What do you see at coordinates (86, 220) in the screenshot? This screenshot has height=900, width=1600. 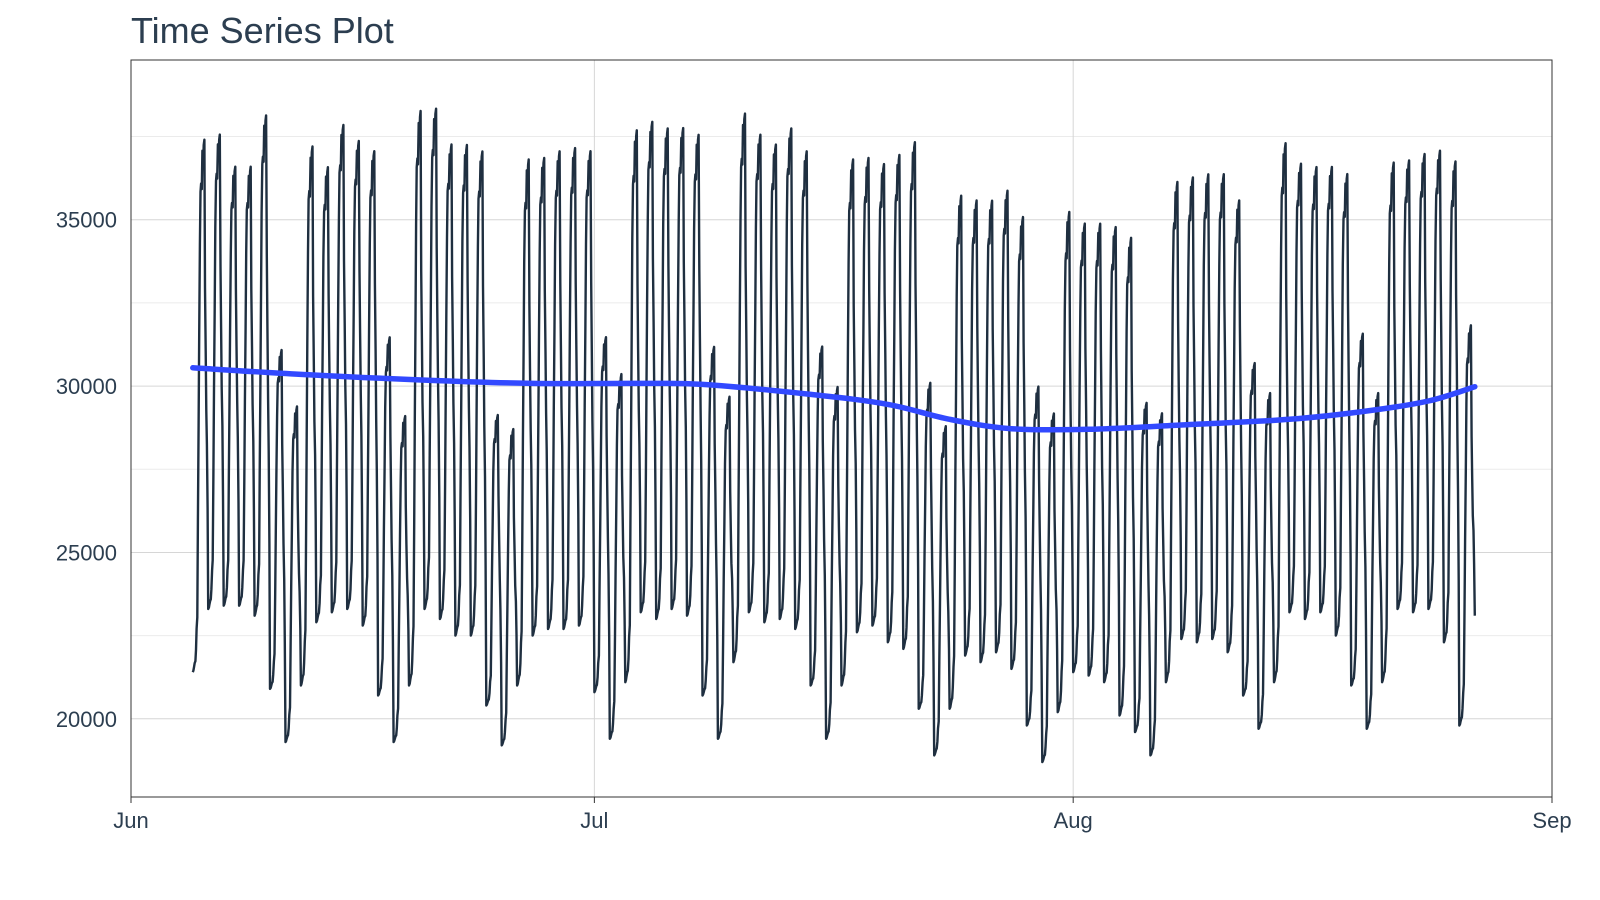 I see `y-tick-label: 35000` at bounding box center [86, 220].